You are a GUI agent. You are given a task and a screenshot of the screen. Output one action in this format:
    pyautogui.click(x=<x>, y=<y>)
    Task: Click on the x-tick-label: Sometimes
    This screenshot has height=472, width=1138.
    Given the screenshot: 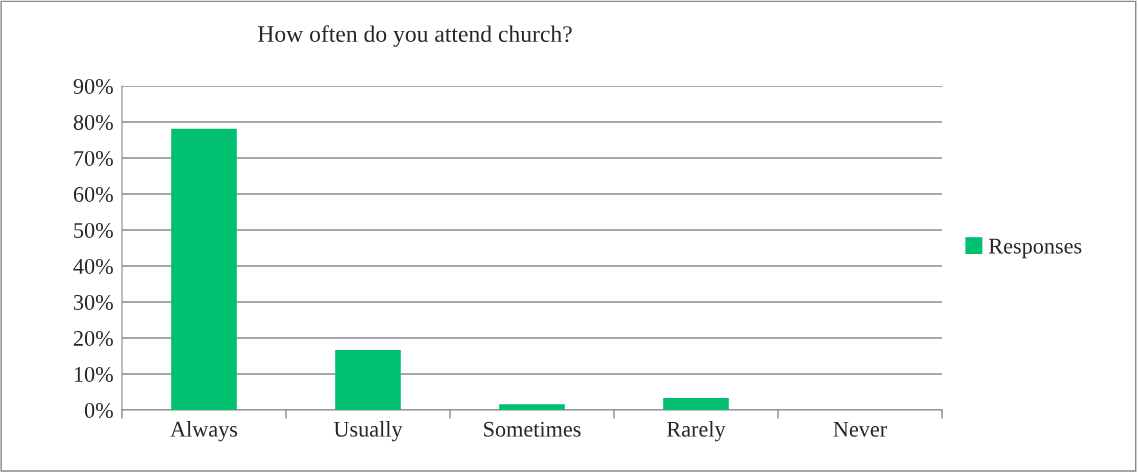 What is the action you would take?
    pyautogui.click(x=532, y=429)
    